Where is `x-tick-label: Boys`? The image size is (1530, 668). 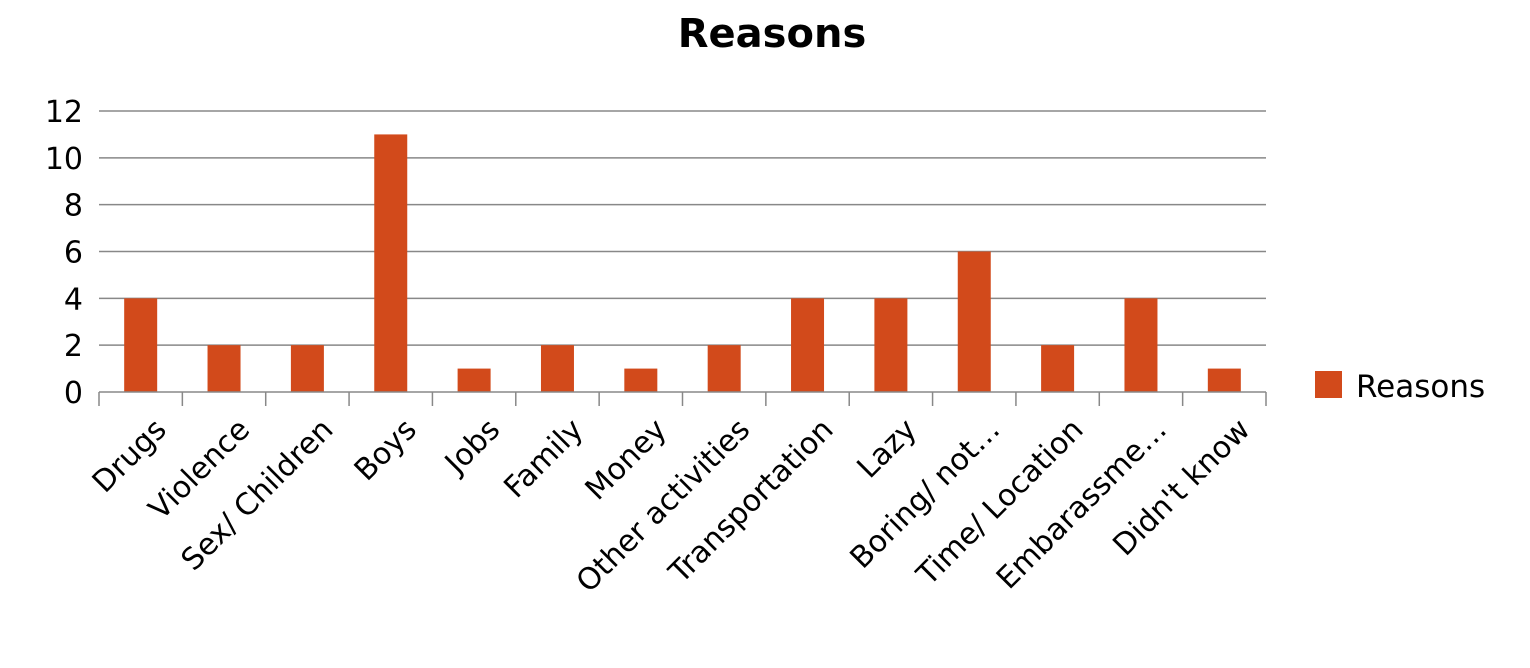 x-tick-label: Boys is located at coordinates (386, 450).